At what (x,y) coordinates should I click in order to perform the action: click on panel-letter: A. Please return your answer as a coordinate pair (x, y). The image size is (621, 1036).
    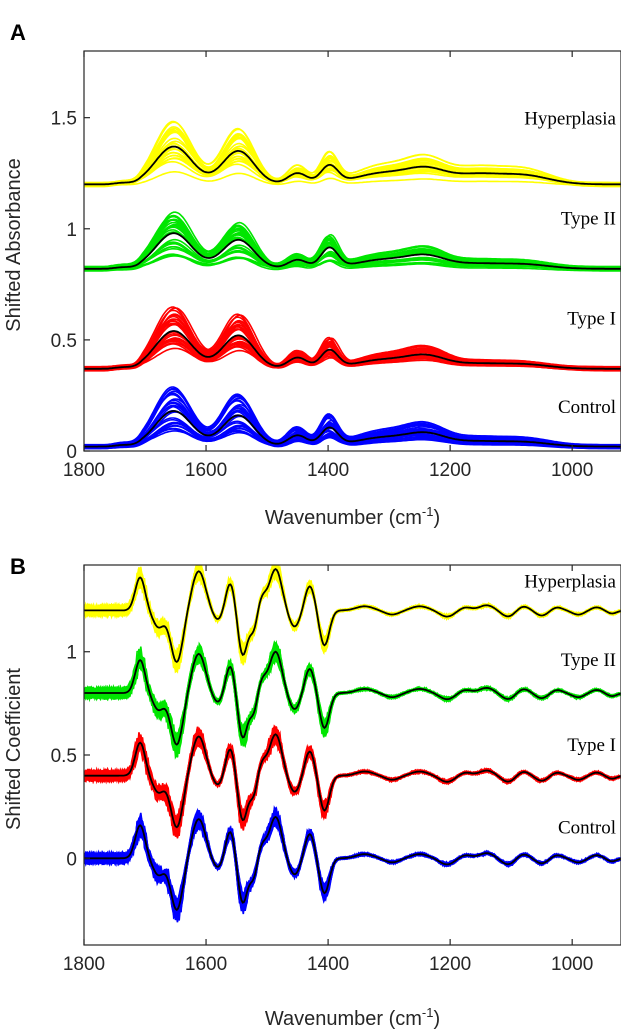
    Looking at the image, I should click on (18, 32).